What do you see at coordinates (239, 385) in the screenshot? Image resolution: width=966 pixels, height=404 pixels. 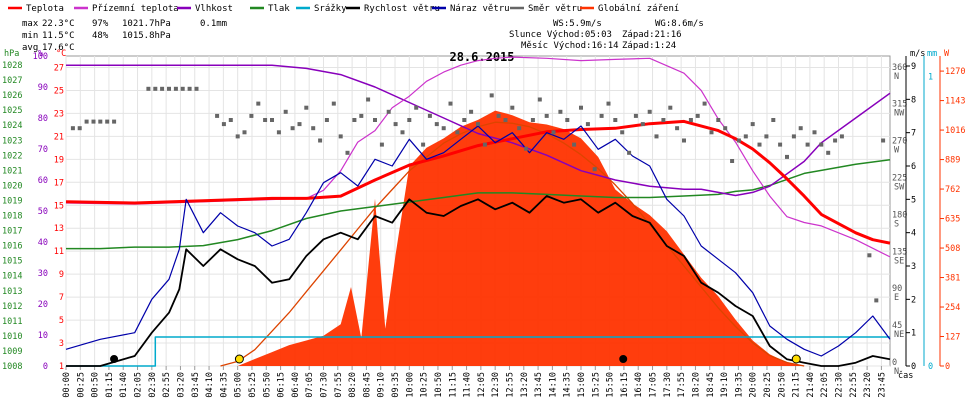 I see `x-tick-label: 05:00` at bounding box center [239, 385].